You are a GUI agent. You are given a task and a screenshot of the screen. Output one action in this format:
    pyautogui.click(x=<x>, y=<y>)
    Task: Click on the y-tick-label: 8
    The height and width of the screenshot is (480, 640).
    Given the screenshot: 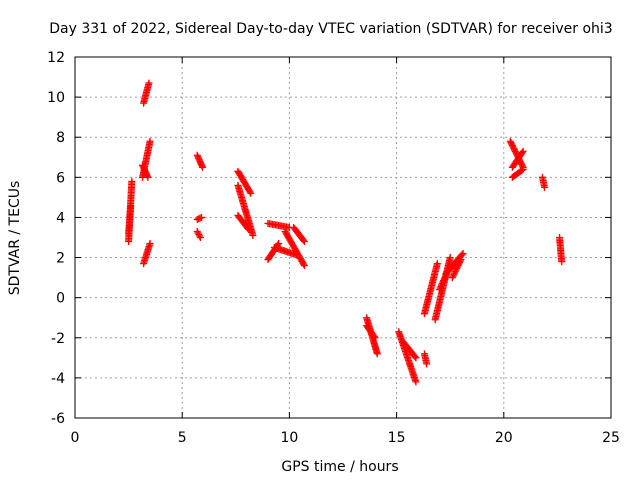 What is the action you would take?
    pyautogui.click(x=60, y=138)
    